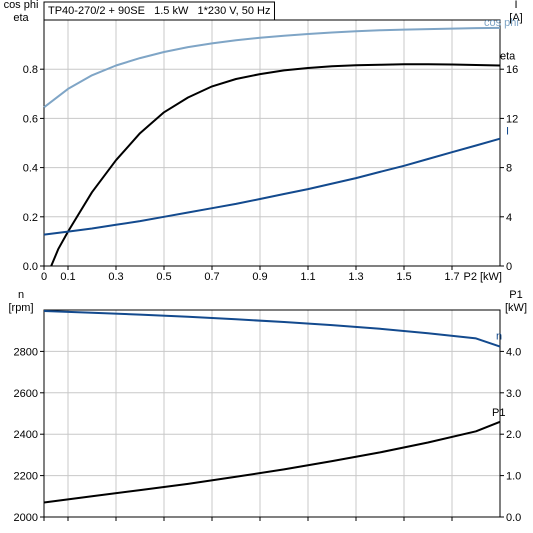  What do you see at coordinates (30, 267) in the screenshot?
I see `left-axis-tick-label: 0.0` at bounding box center [30, 267].